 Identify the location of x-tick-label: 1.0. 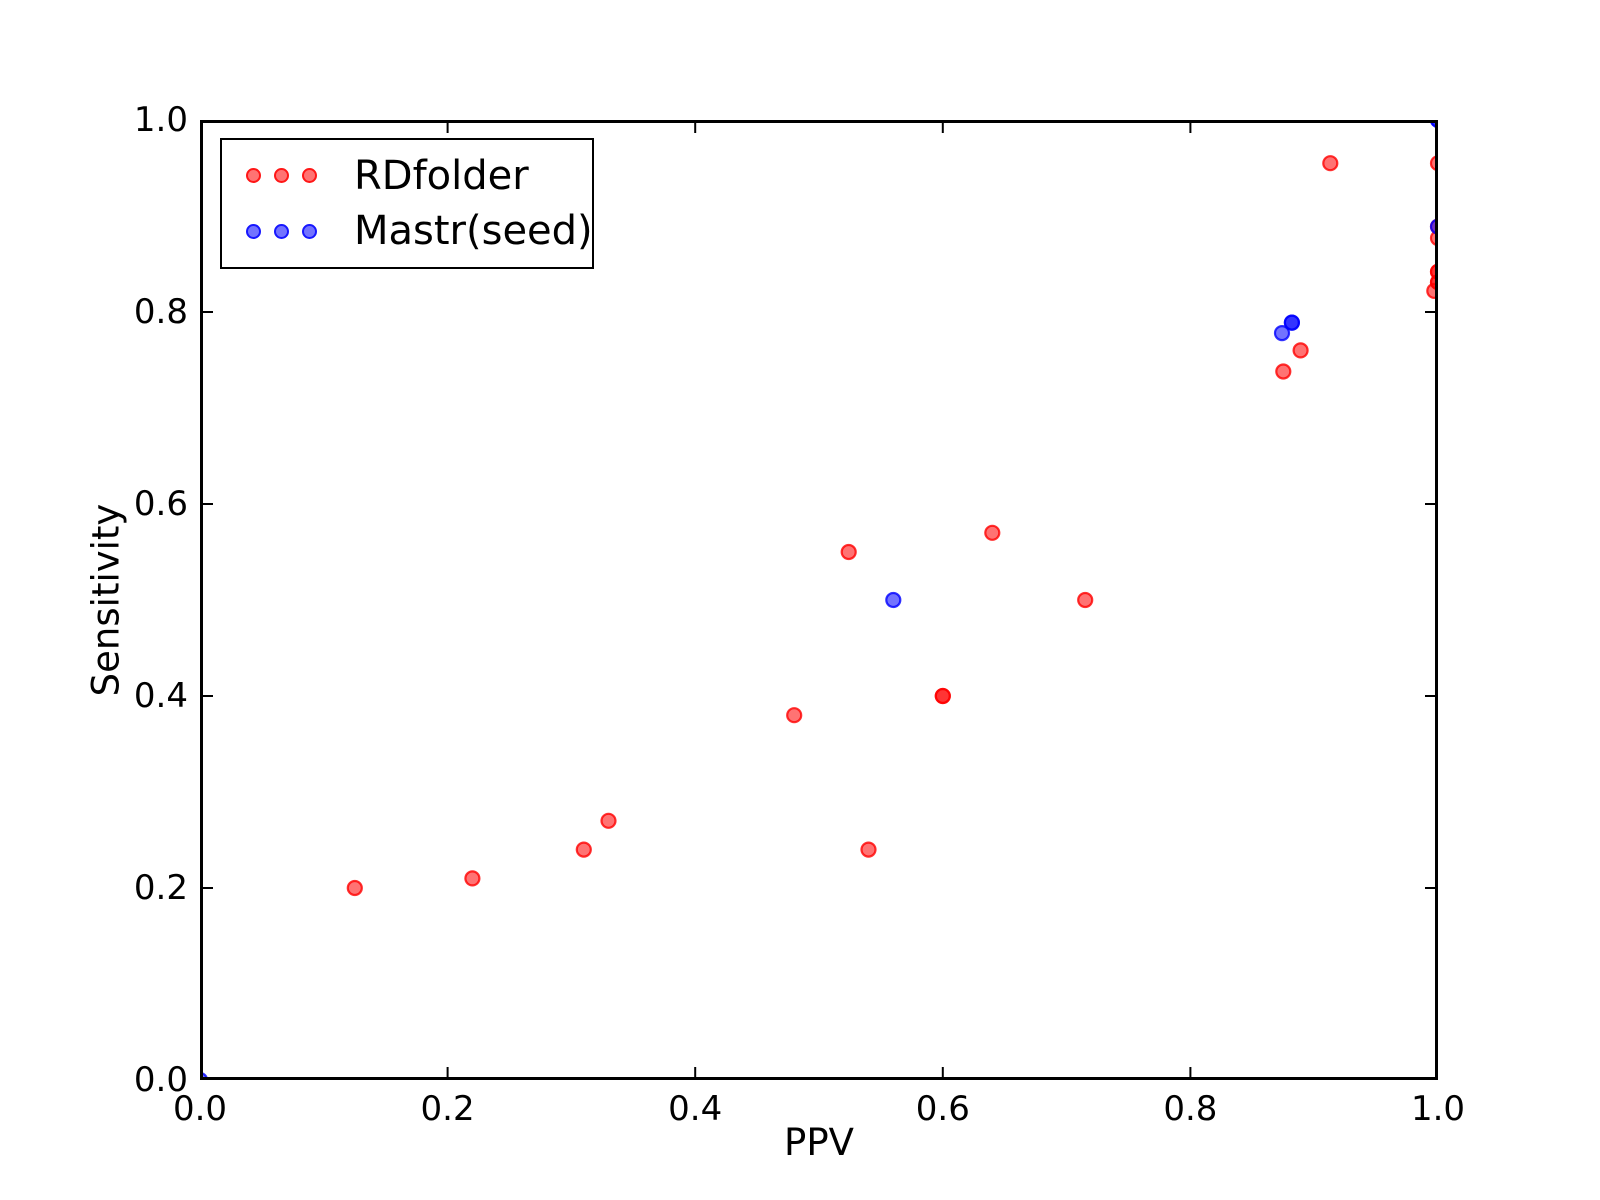
(1438, 1109).